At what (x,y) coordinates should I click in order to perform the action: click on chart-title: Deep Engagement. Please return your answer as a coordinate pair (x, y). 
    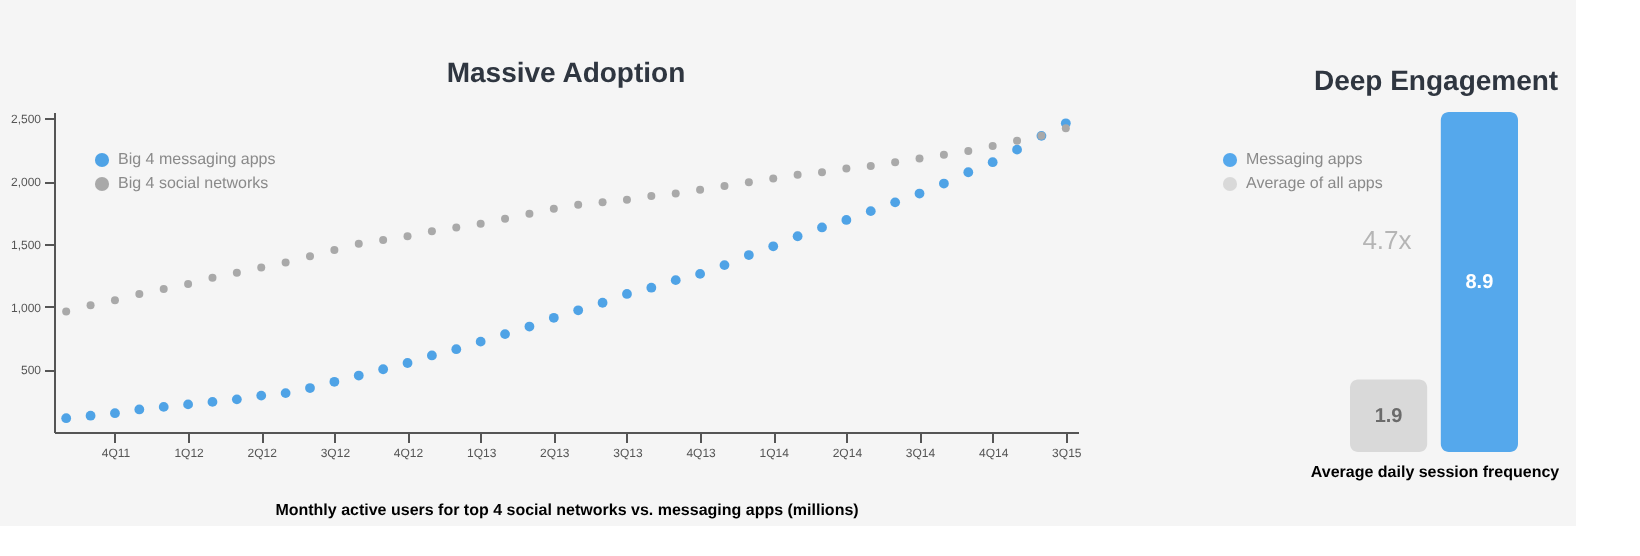
    Looking at the image, I should click on (1436, 80).